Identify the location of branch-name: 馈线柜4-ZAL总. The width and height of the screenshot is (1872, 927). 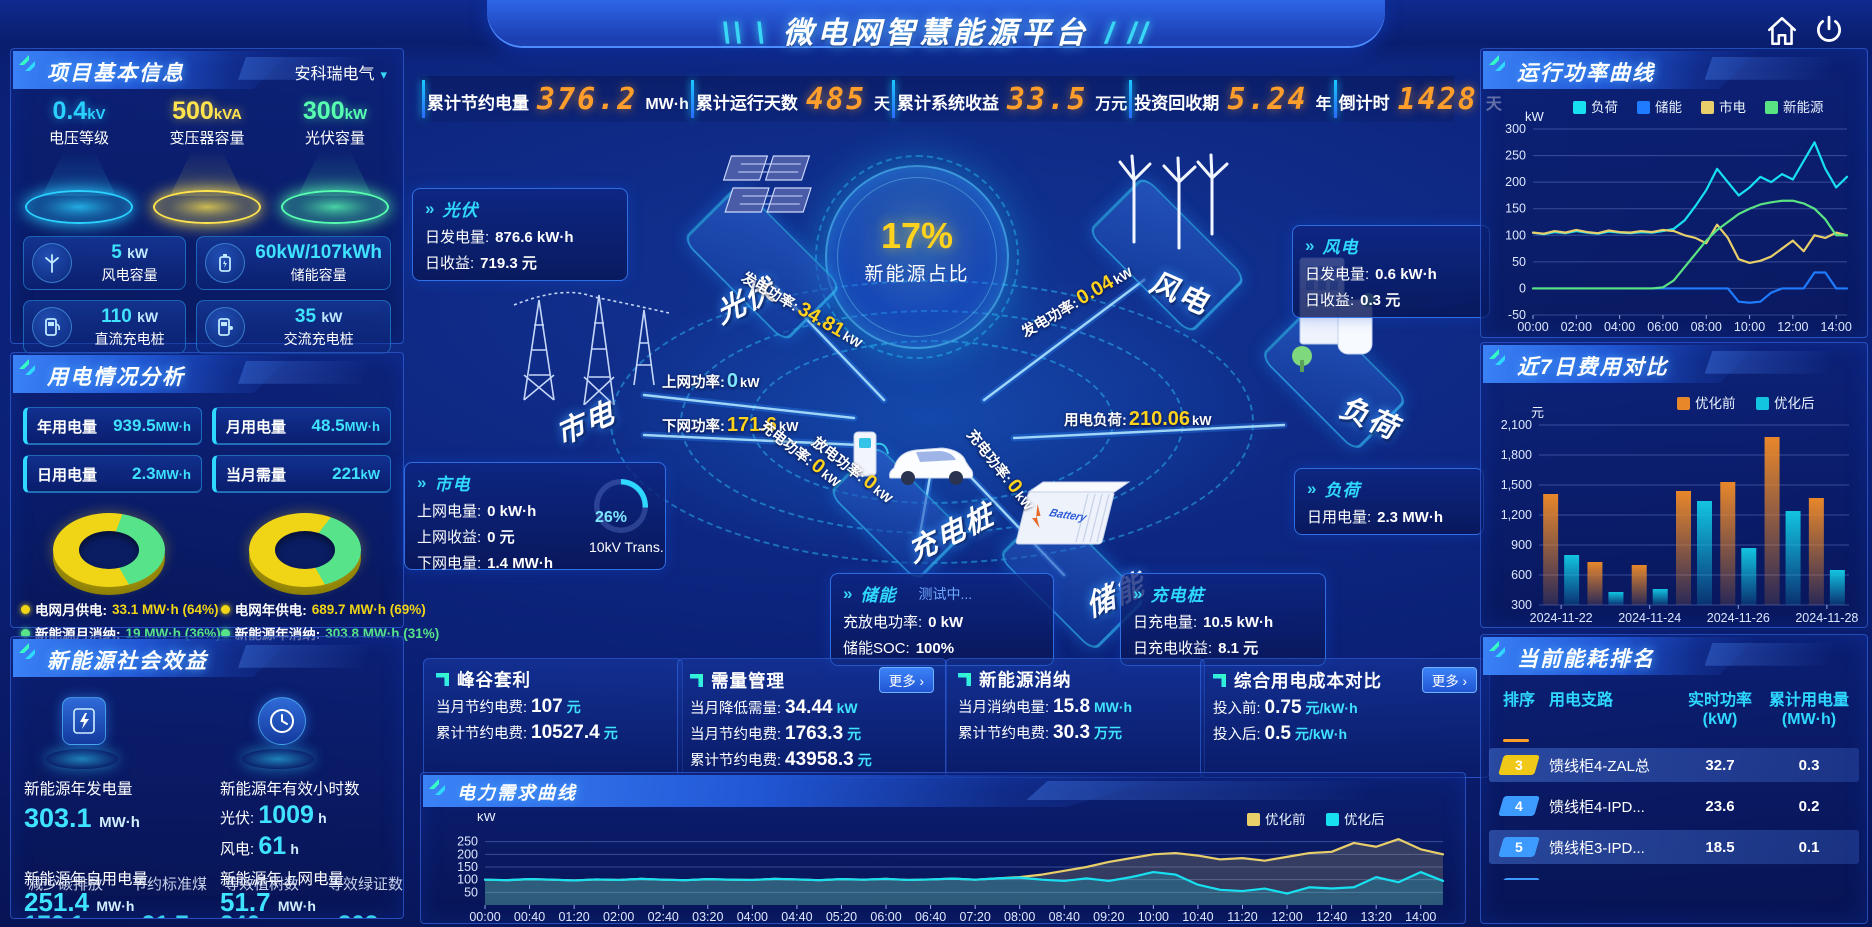
(1599, 766).